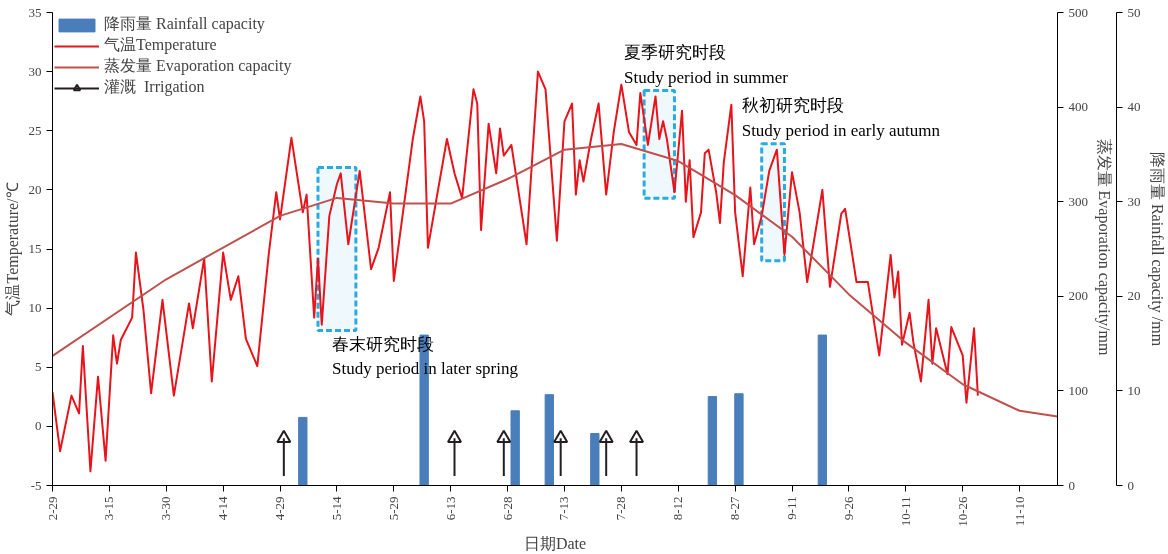  What do you see at coordinates (735, 508) in the screenshot?
I see `x-tick-label: 8-27` at bounding box center [735, 508].